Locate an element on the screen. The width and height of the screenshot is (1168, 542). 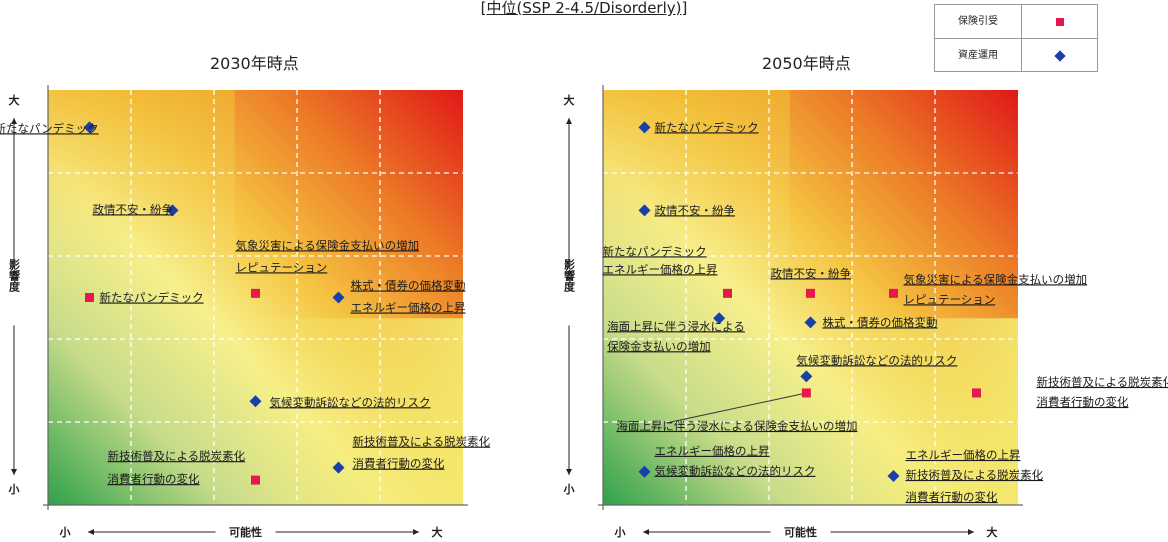
square-marker-icon is located at coordinates (1059, 21).